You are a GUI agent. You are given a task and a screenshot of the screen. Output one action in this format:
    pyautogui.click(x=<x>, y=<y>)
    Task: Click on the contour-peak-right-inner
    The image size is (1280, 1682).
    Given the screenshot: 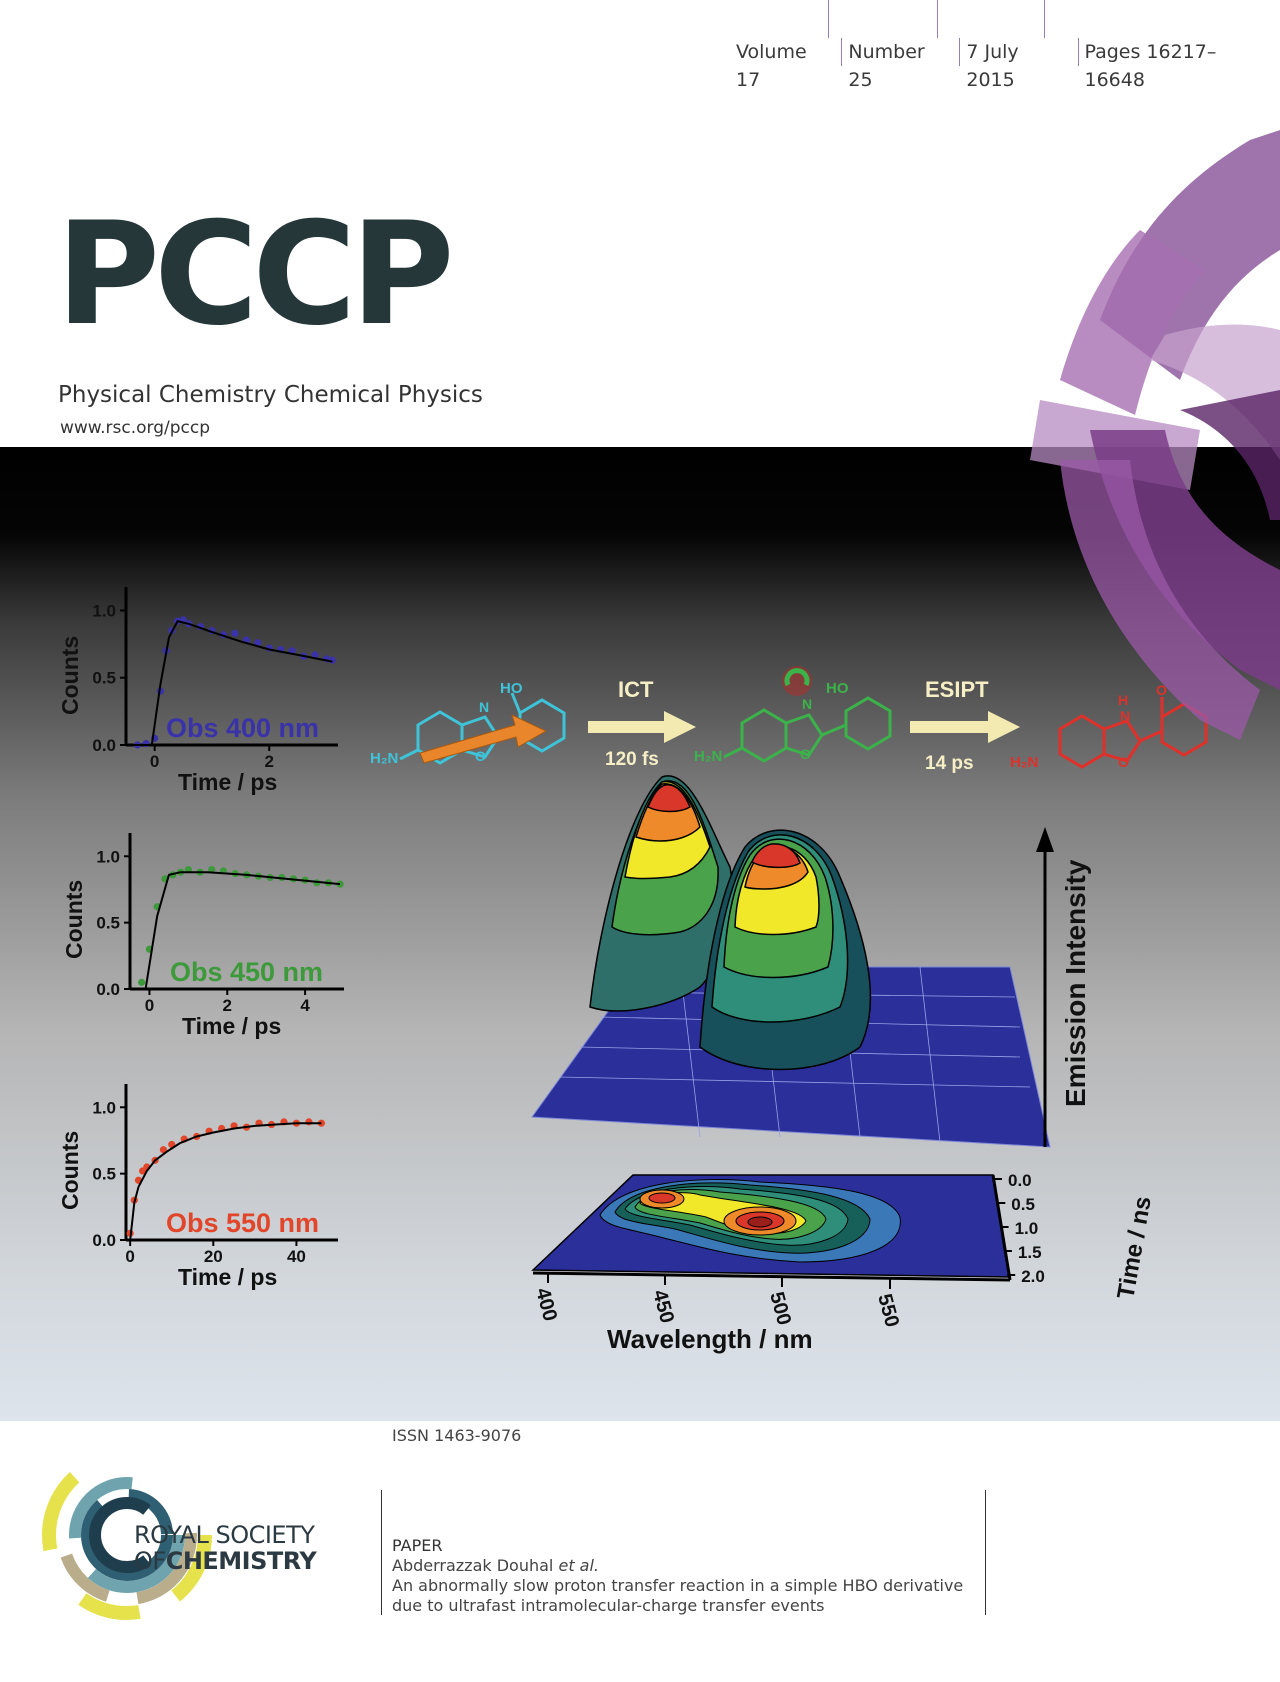 What is the action you would take?
    pyautogui.click(x=760, y=1222)
    